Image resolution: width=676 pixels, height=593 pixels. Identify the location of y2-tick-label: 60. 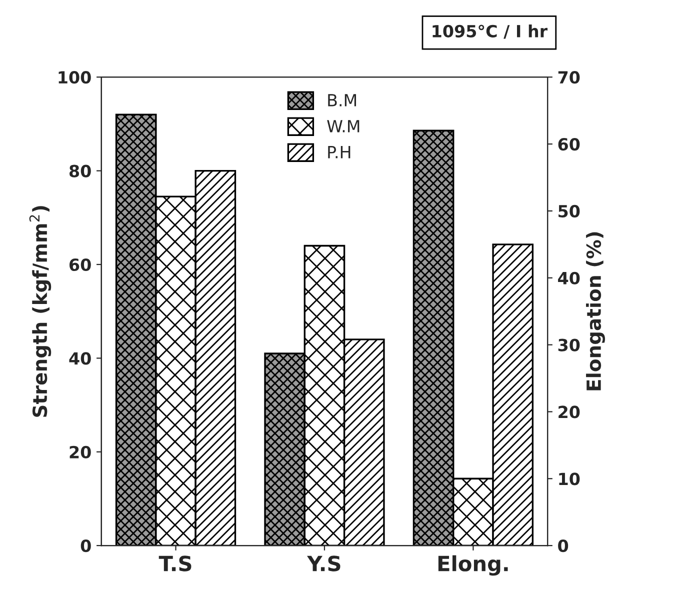
(569, 144).